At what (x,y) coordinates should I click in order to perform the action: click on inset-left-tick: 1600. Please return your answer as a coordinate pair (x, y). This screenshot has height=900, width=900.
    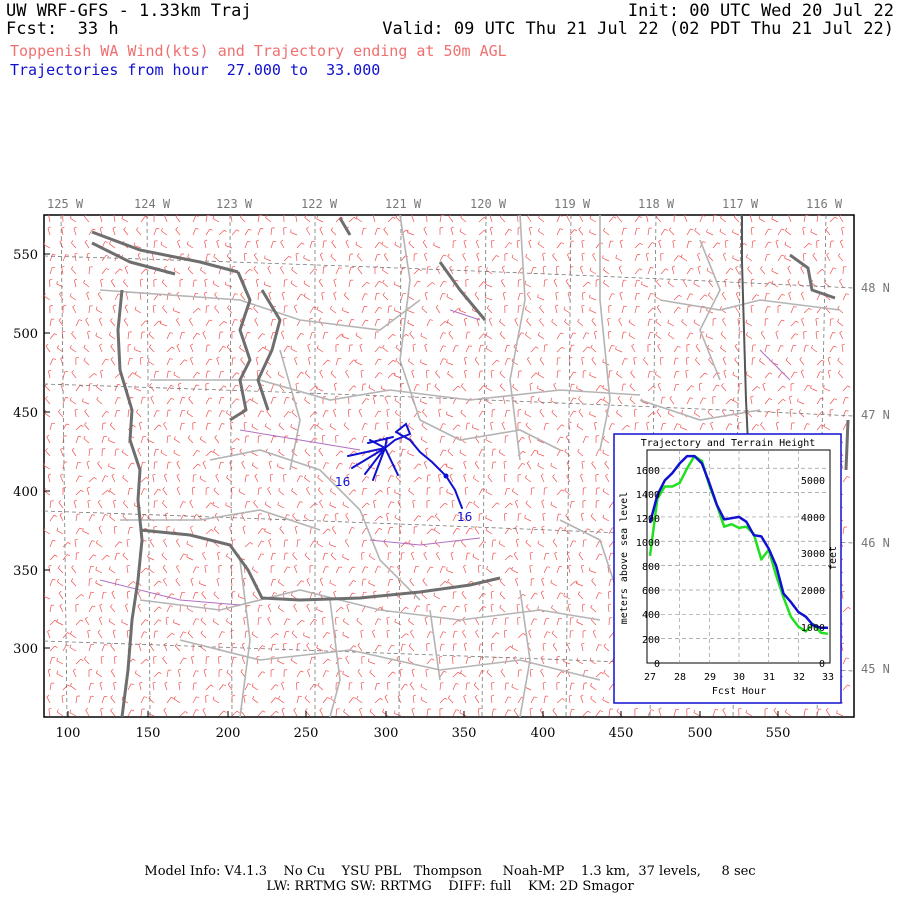
    Looking at the image, I should click on (648, 471).